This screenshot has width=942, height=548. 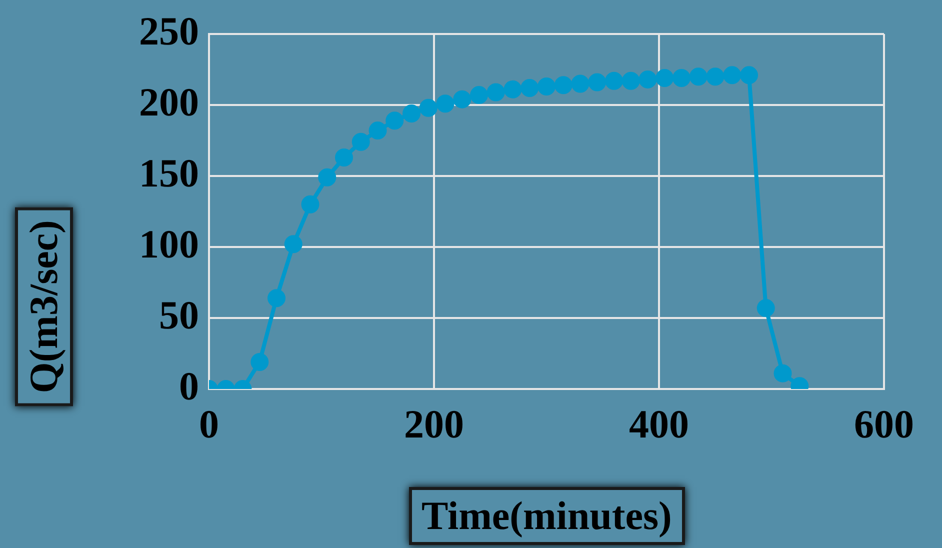 I want to click on x-tick-label: 600, so click(x=884, y=423).